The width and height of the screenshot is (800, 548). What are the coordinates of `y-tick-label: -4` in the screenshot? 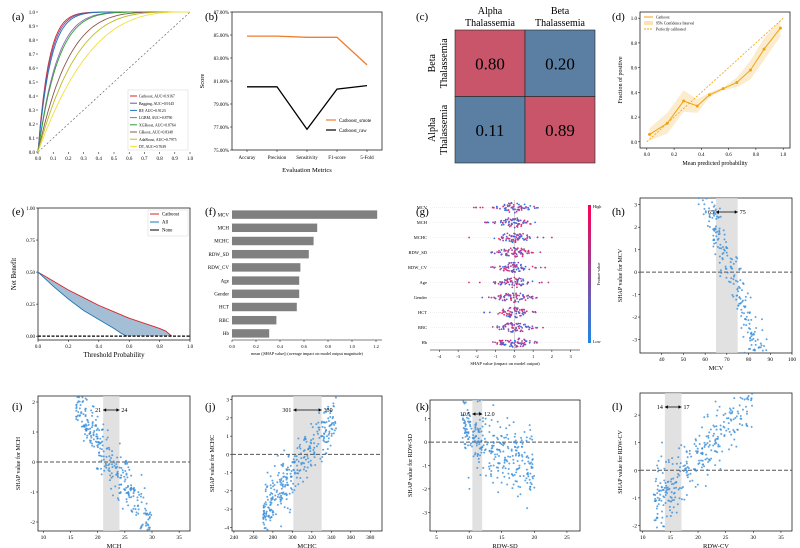 It's located at (226, 528).